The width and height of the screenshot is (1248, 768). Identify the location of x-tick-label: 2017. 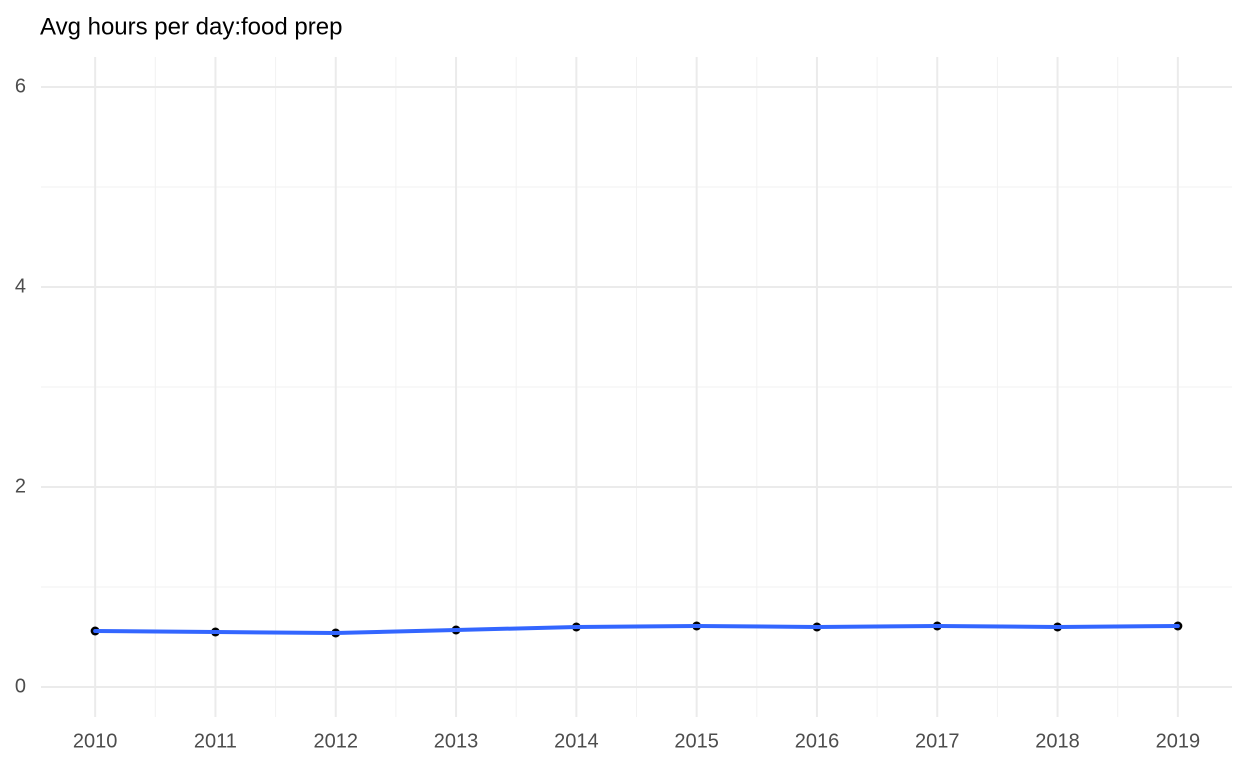
(937, 741).